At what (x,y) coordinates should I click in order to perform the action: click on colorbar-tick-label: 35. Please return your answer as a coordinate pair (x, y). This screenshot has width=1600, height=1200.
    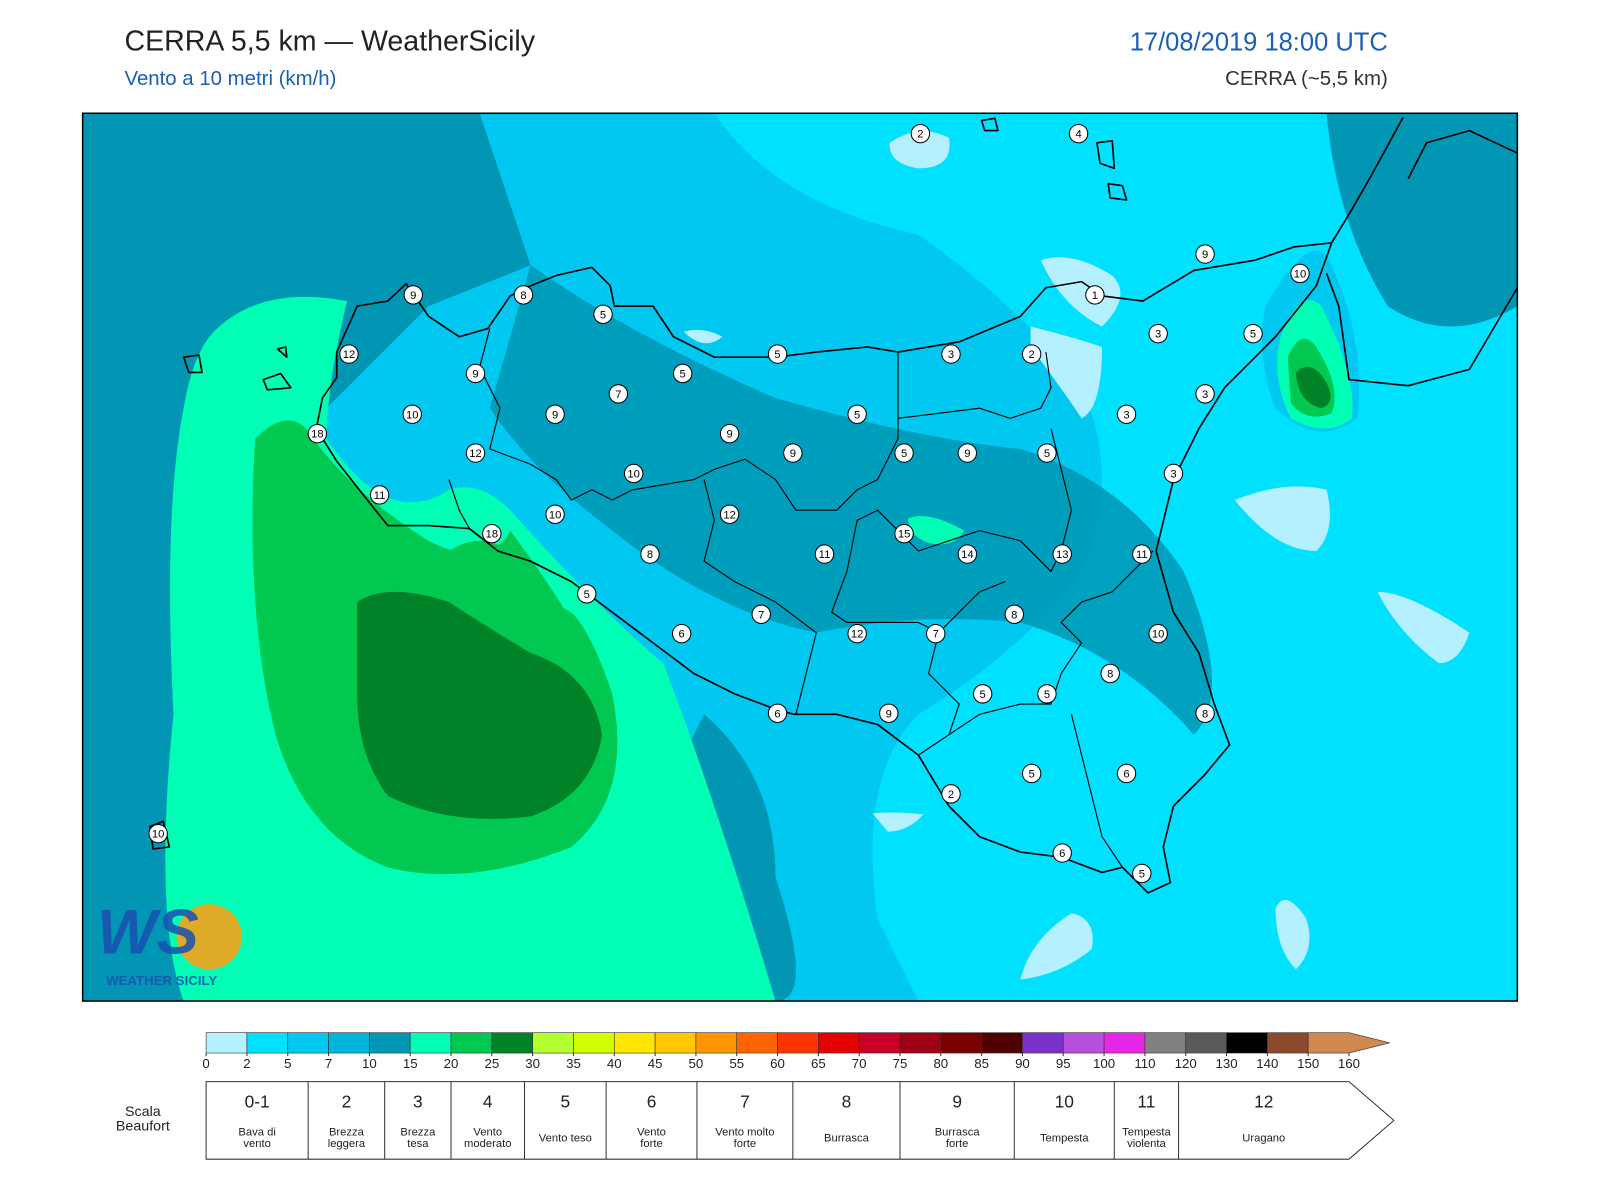
    Looking at the image, I should click on (573, 1063).